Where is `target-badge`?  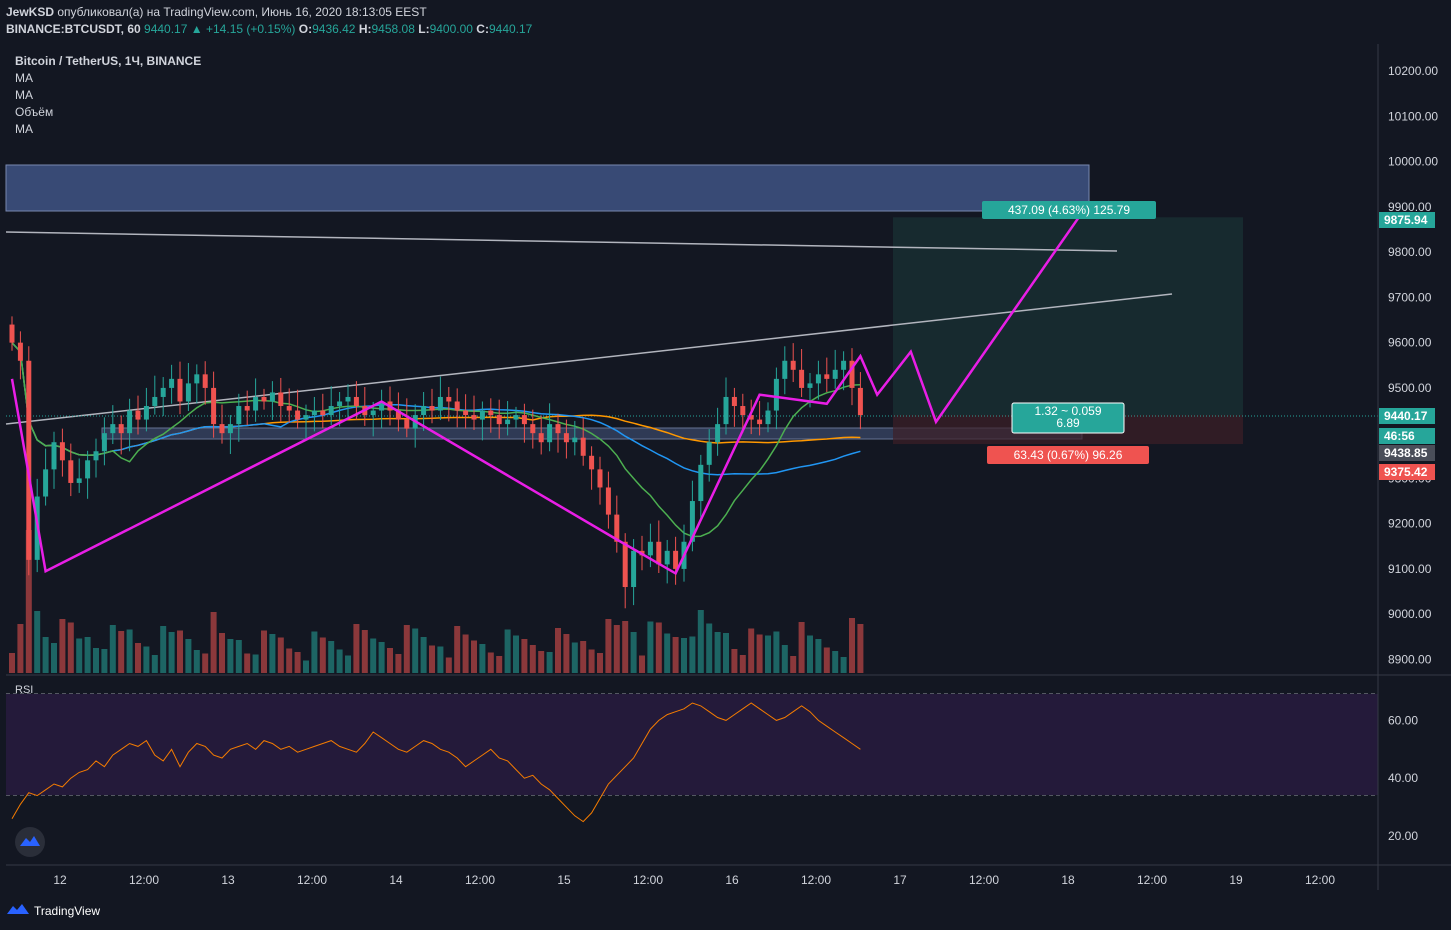
target-badge is located at coordinates (1069, 210).